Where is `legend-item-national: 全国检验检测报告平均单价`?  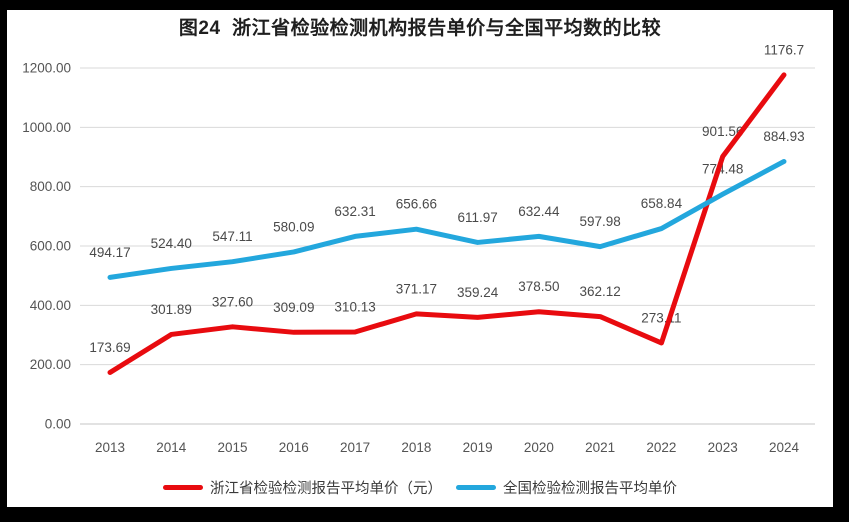
legend-item-national: 全国检验检测报告平均单价 is located at coordinates (566, 487).